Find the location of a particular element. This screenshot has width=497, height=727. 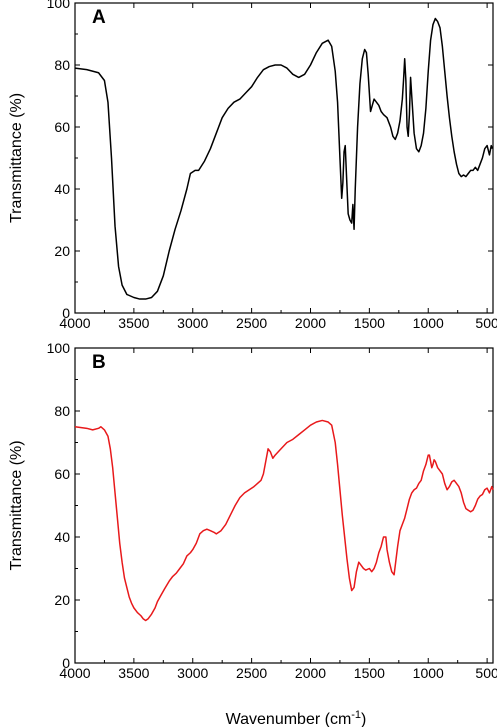

panel-label: A is located at coordinates (99, 17).